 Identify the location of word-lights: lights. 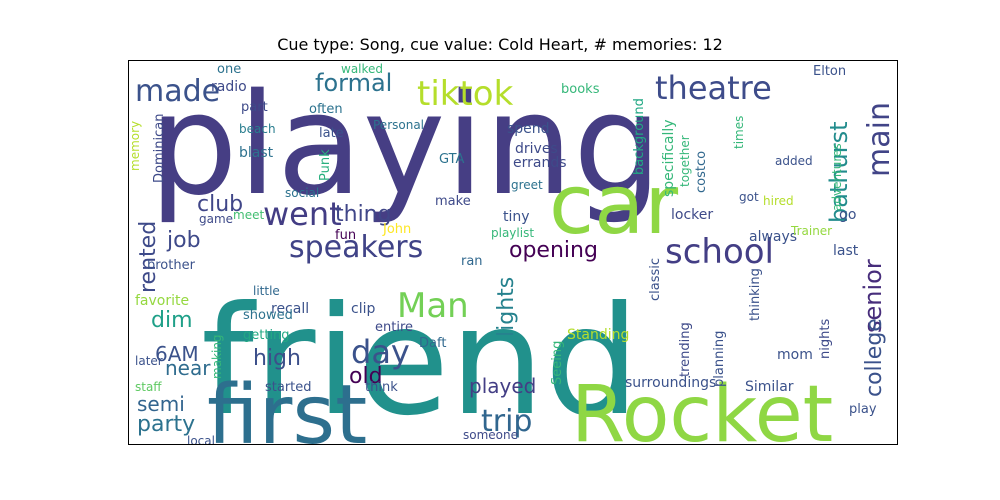
(506, 307).